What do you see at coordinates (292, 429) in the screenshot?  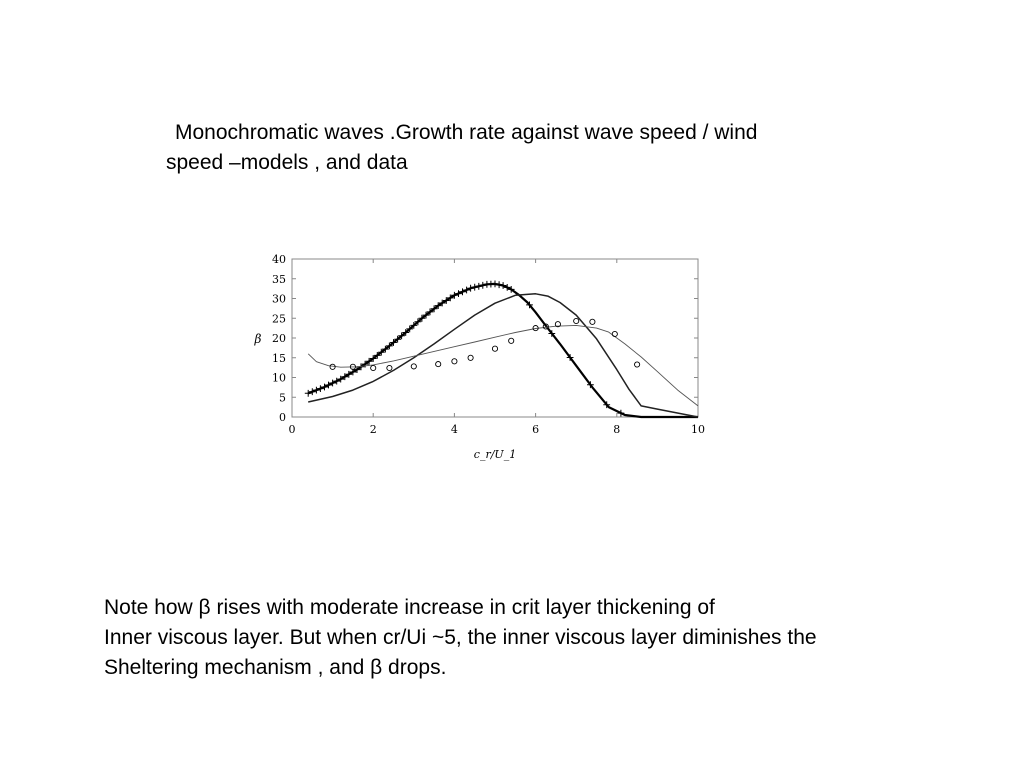 I see `x-tick-label: 0` at bounding box center [292, 429].